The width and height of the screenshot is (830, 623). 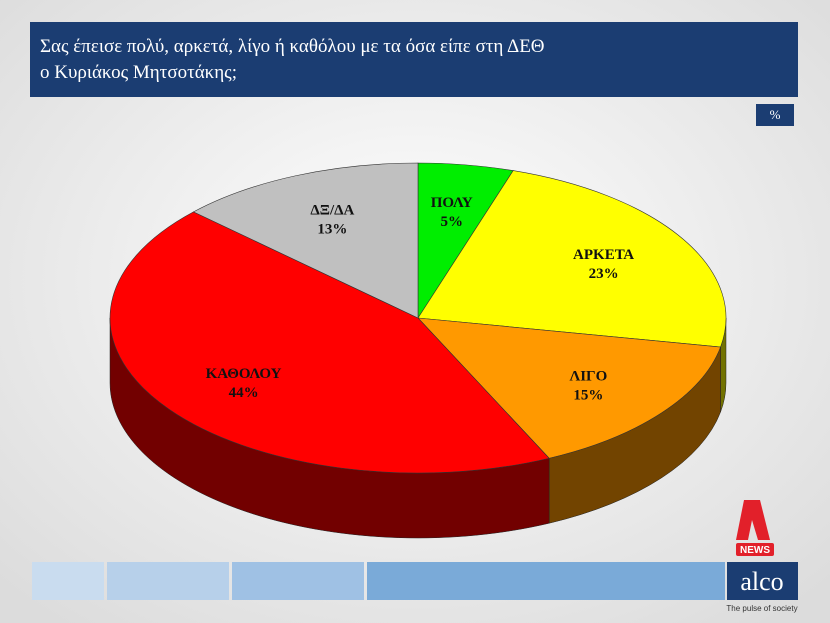 I want to click on logo-mark, so click(x=753, y=520).